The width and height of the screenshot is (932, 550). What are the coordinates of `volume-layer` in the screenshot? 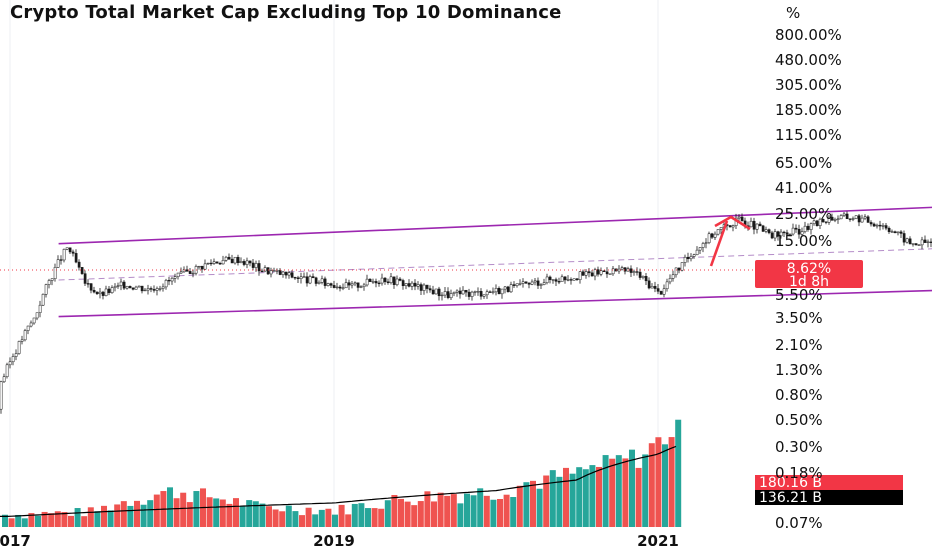 It's located at (341, 473).